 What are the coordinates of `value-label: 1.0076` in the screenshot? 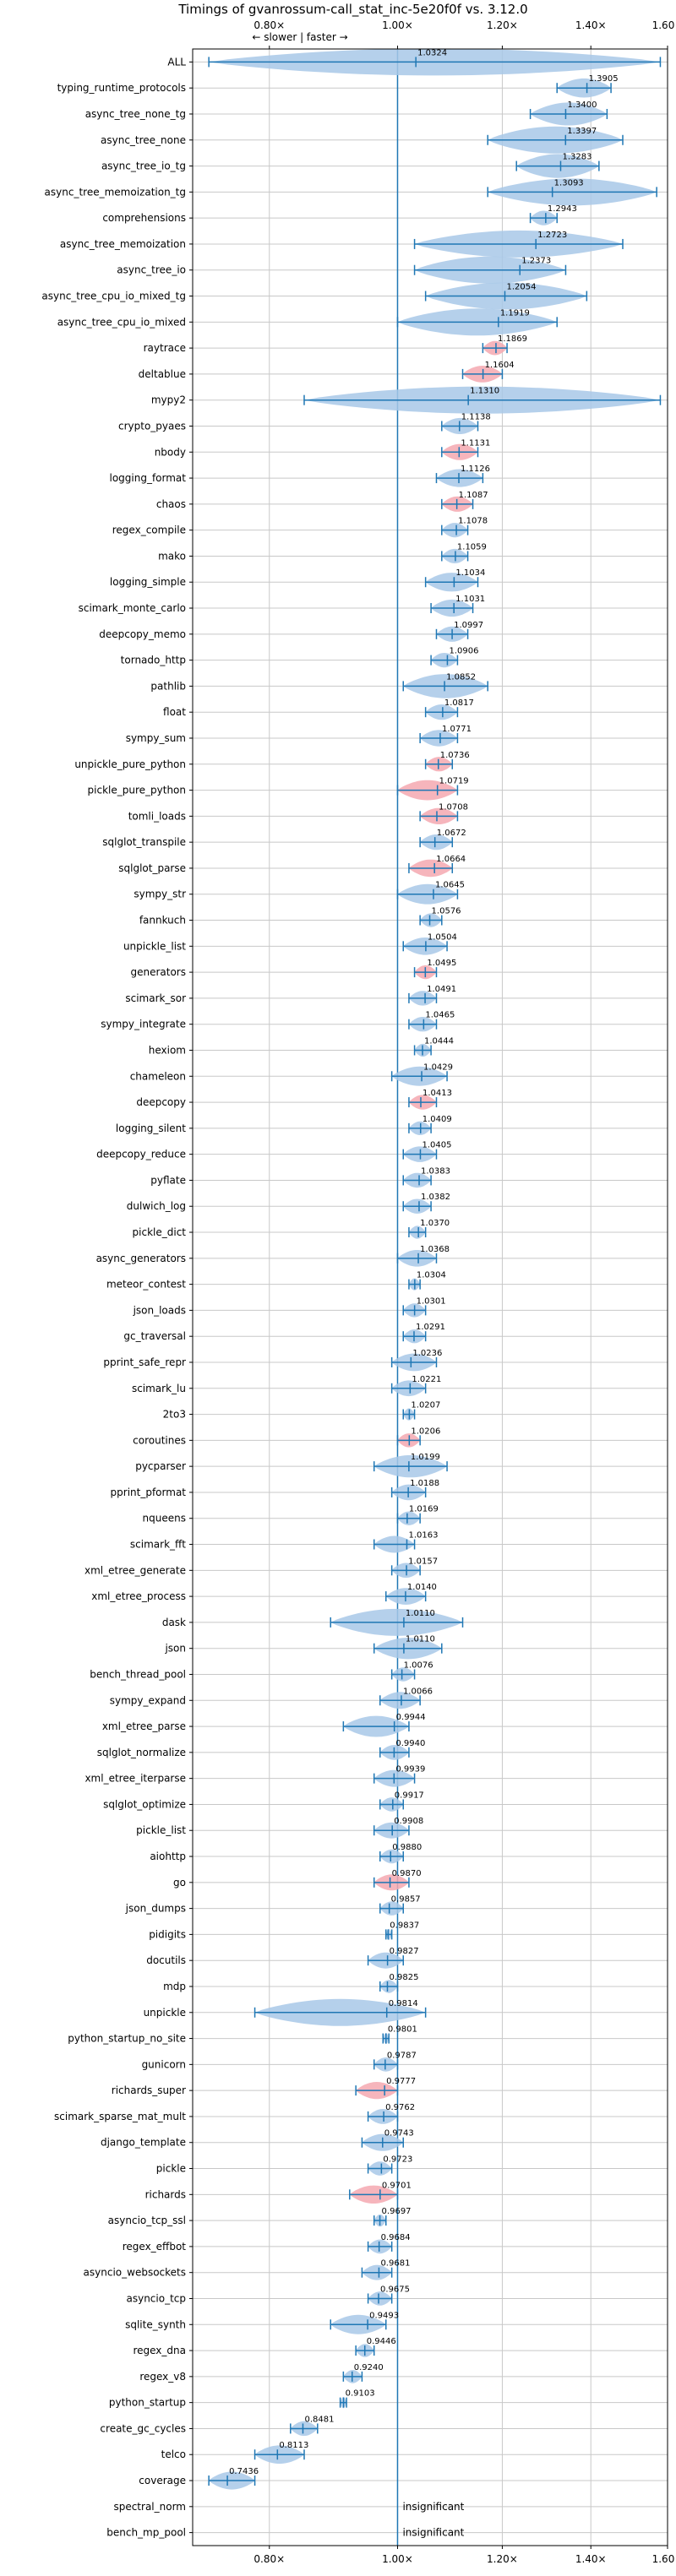 It's located at (418, 1665).